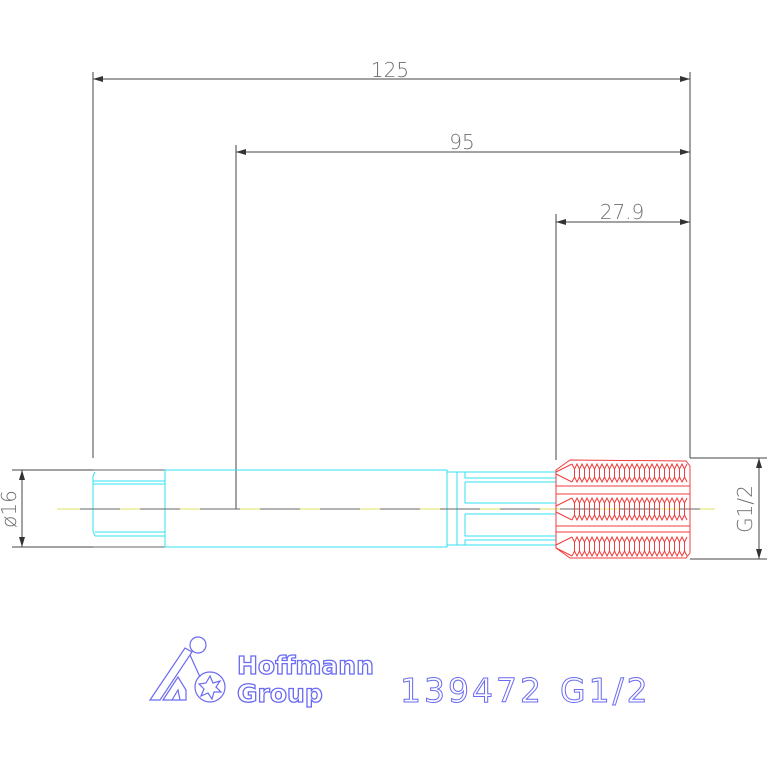  Describe the element at coordinates (629, 466) in the screenshot. I see `thread-crest-0-top` at that location.